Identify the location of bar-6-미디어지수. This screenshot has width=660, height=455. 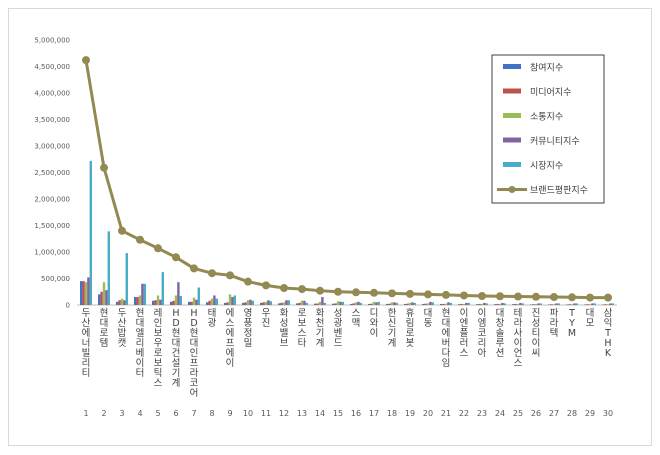
(173, 302).